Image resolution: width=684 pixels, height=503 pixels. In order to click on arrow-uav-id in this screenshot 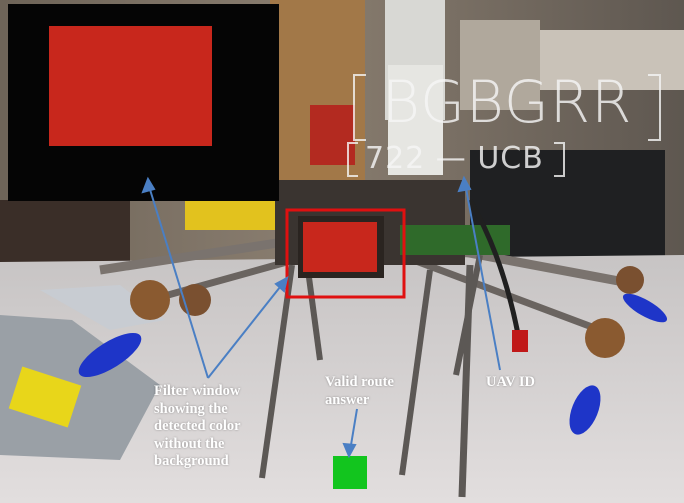, I will do `click(482, 276)`.